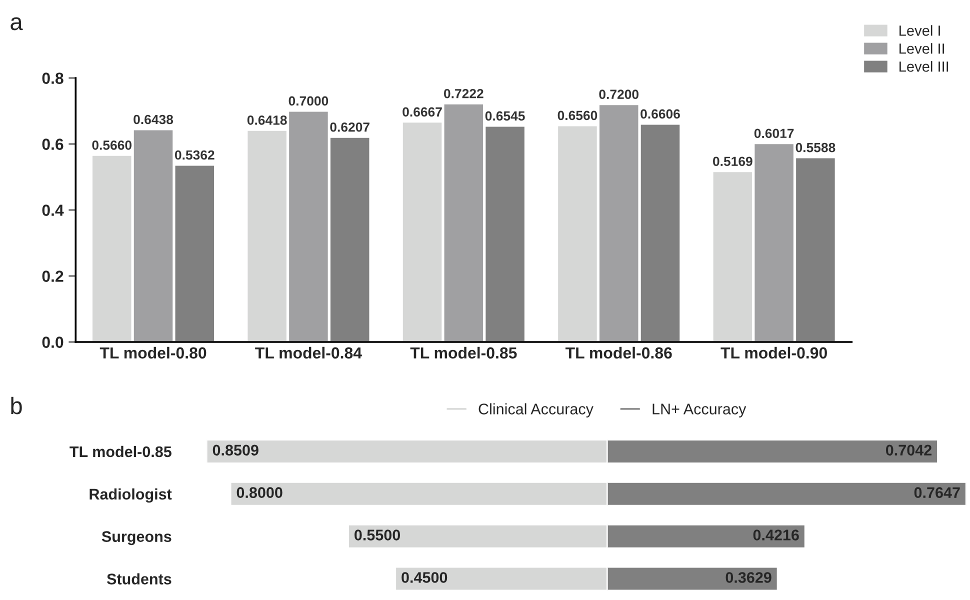 This screenshot has width=970, height=600. What do you see at coordinates (16, 405) in the screenshot?
I see `text: b` at bounding box center [16, 405].